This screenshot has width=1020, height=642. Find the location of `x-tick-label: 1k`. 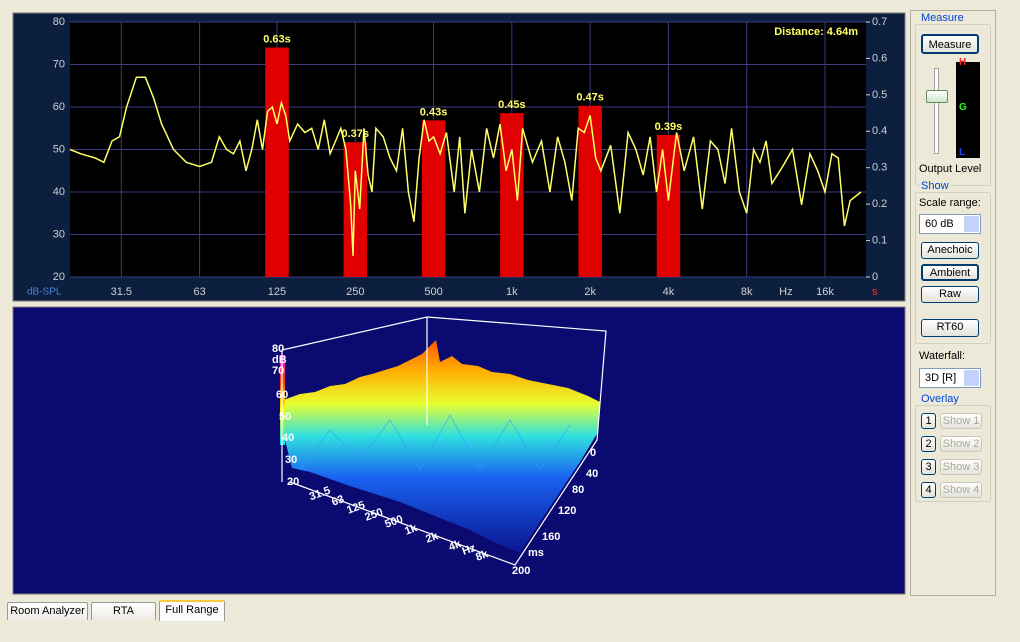

x-tick-label: 1k is located at coordinates (512, 292).